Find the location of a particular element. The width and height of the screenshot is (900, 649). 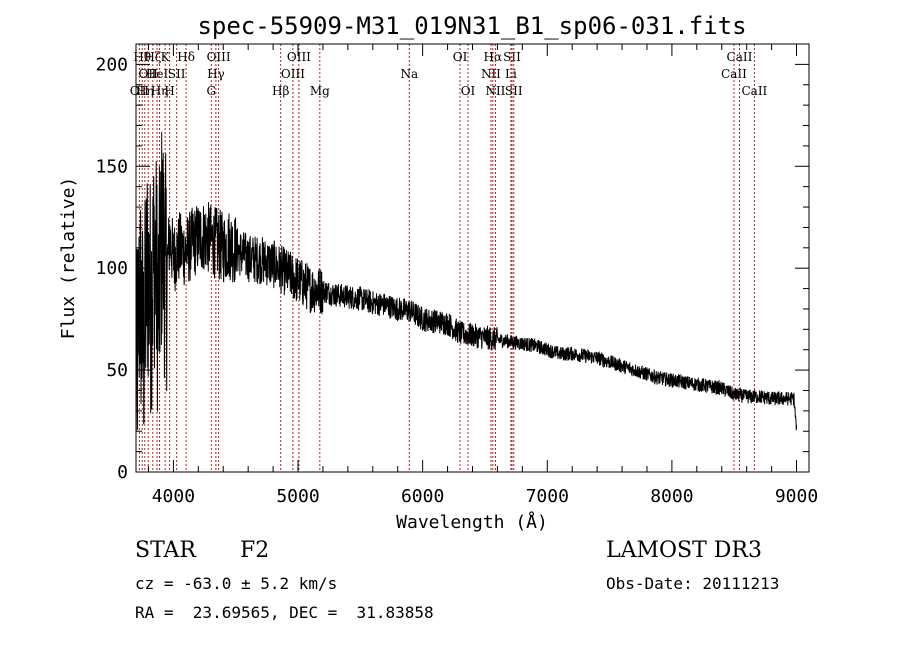

spectral-line-label: K is located at coordinates (166, 57).